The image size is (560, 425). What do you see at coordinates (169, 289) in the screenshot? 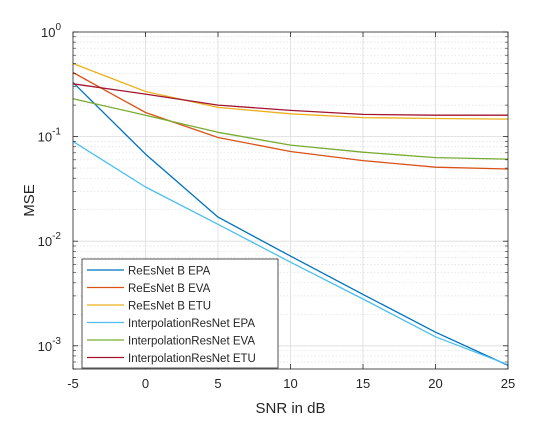
I see `legend-label: ReEsNet B EVA` at bounding box center [169, 289].